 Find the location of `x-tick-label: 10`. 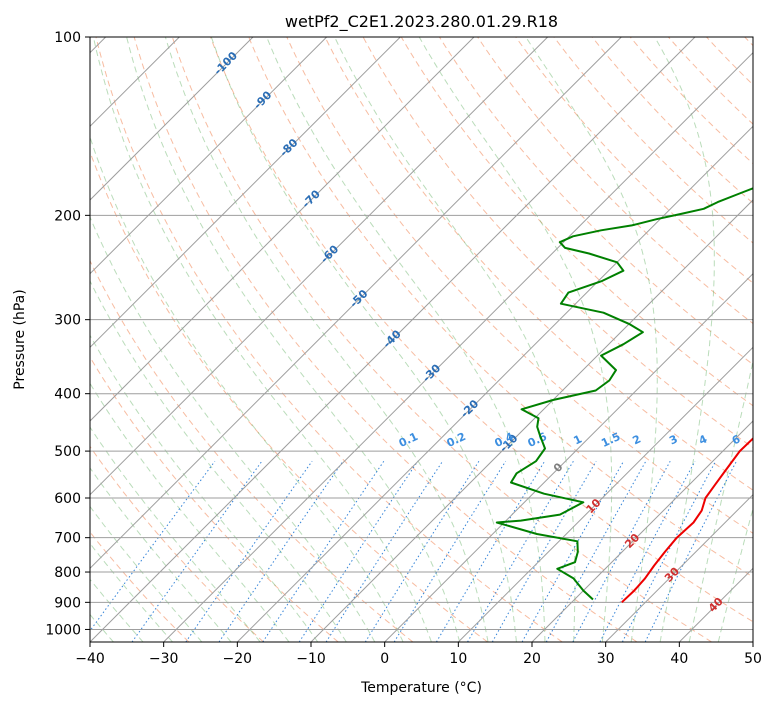

x-tick-label: 10 is located at coordinates (458, 659).